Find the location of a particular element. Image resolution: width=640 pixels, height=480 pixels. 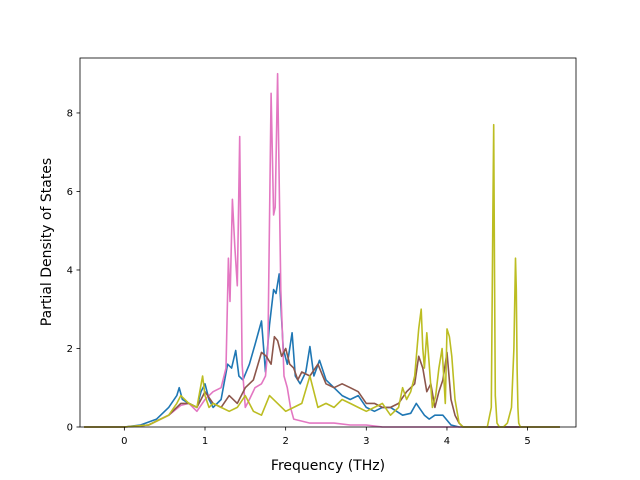

x-tick-label: 3 is located at coordinates (366, 441).